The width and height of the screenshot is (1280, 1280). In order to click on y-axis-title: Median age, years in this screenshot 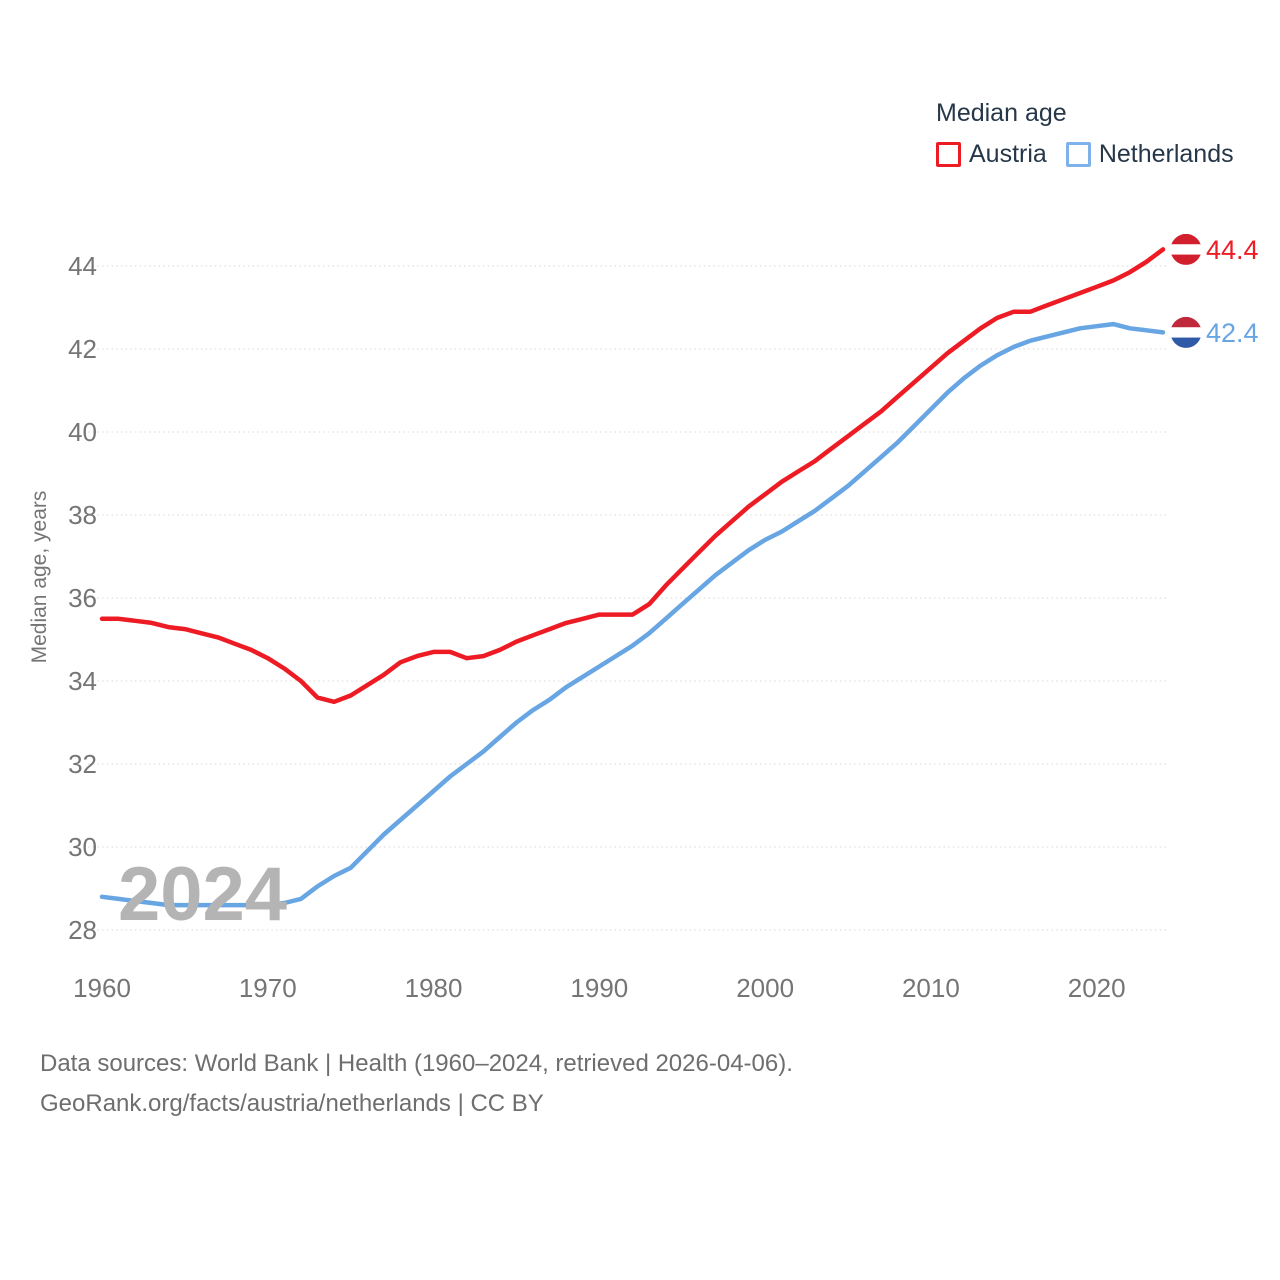, I will do `click(39, 577)`.